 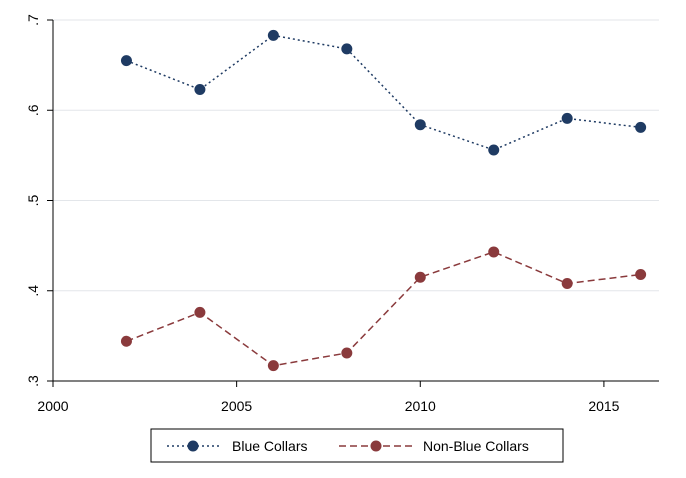 What do you see at coordinates (269, 446) in the screenshot?
I see `legend-label-blue-collars: Blue Collars` at bounding box center [269, 446].